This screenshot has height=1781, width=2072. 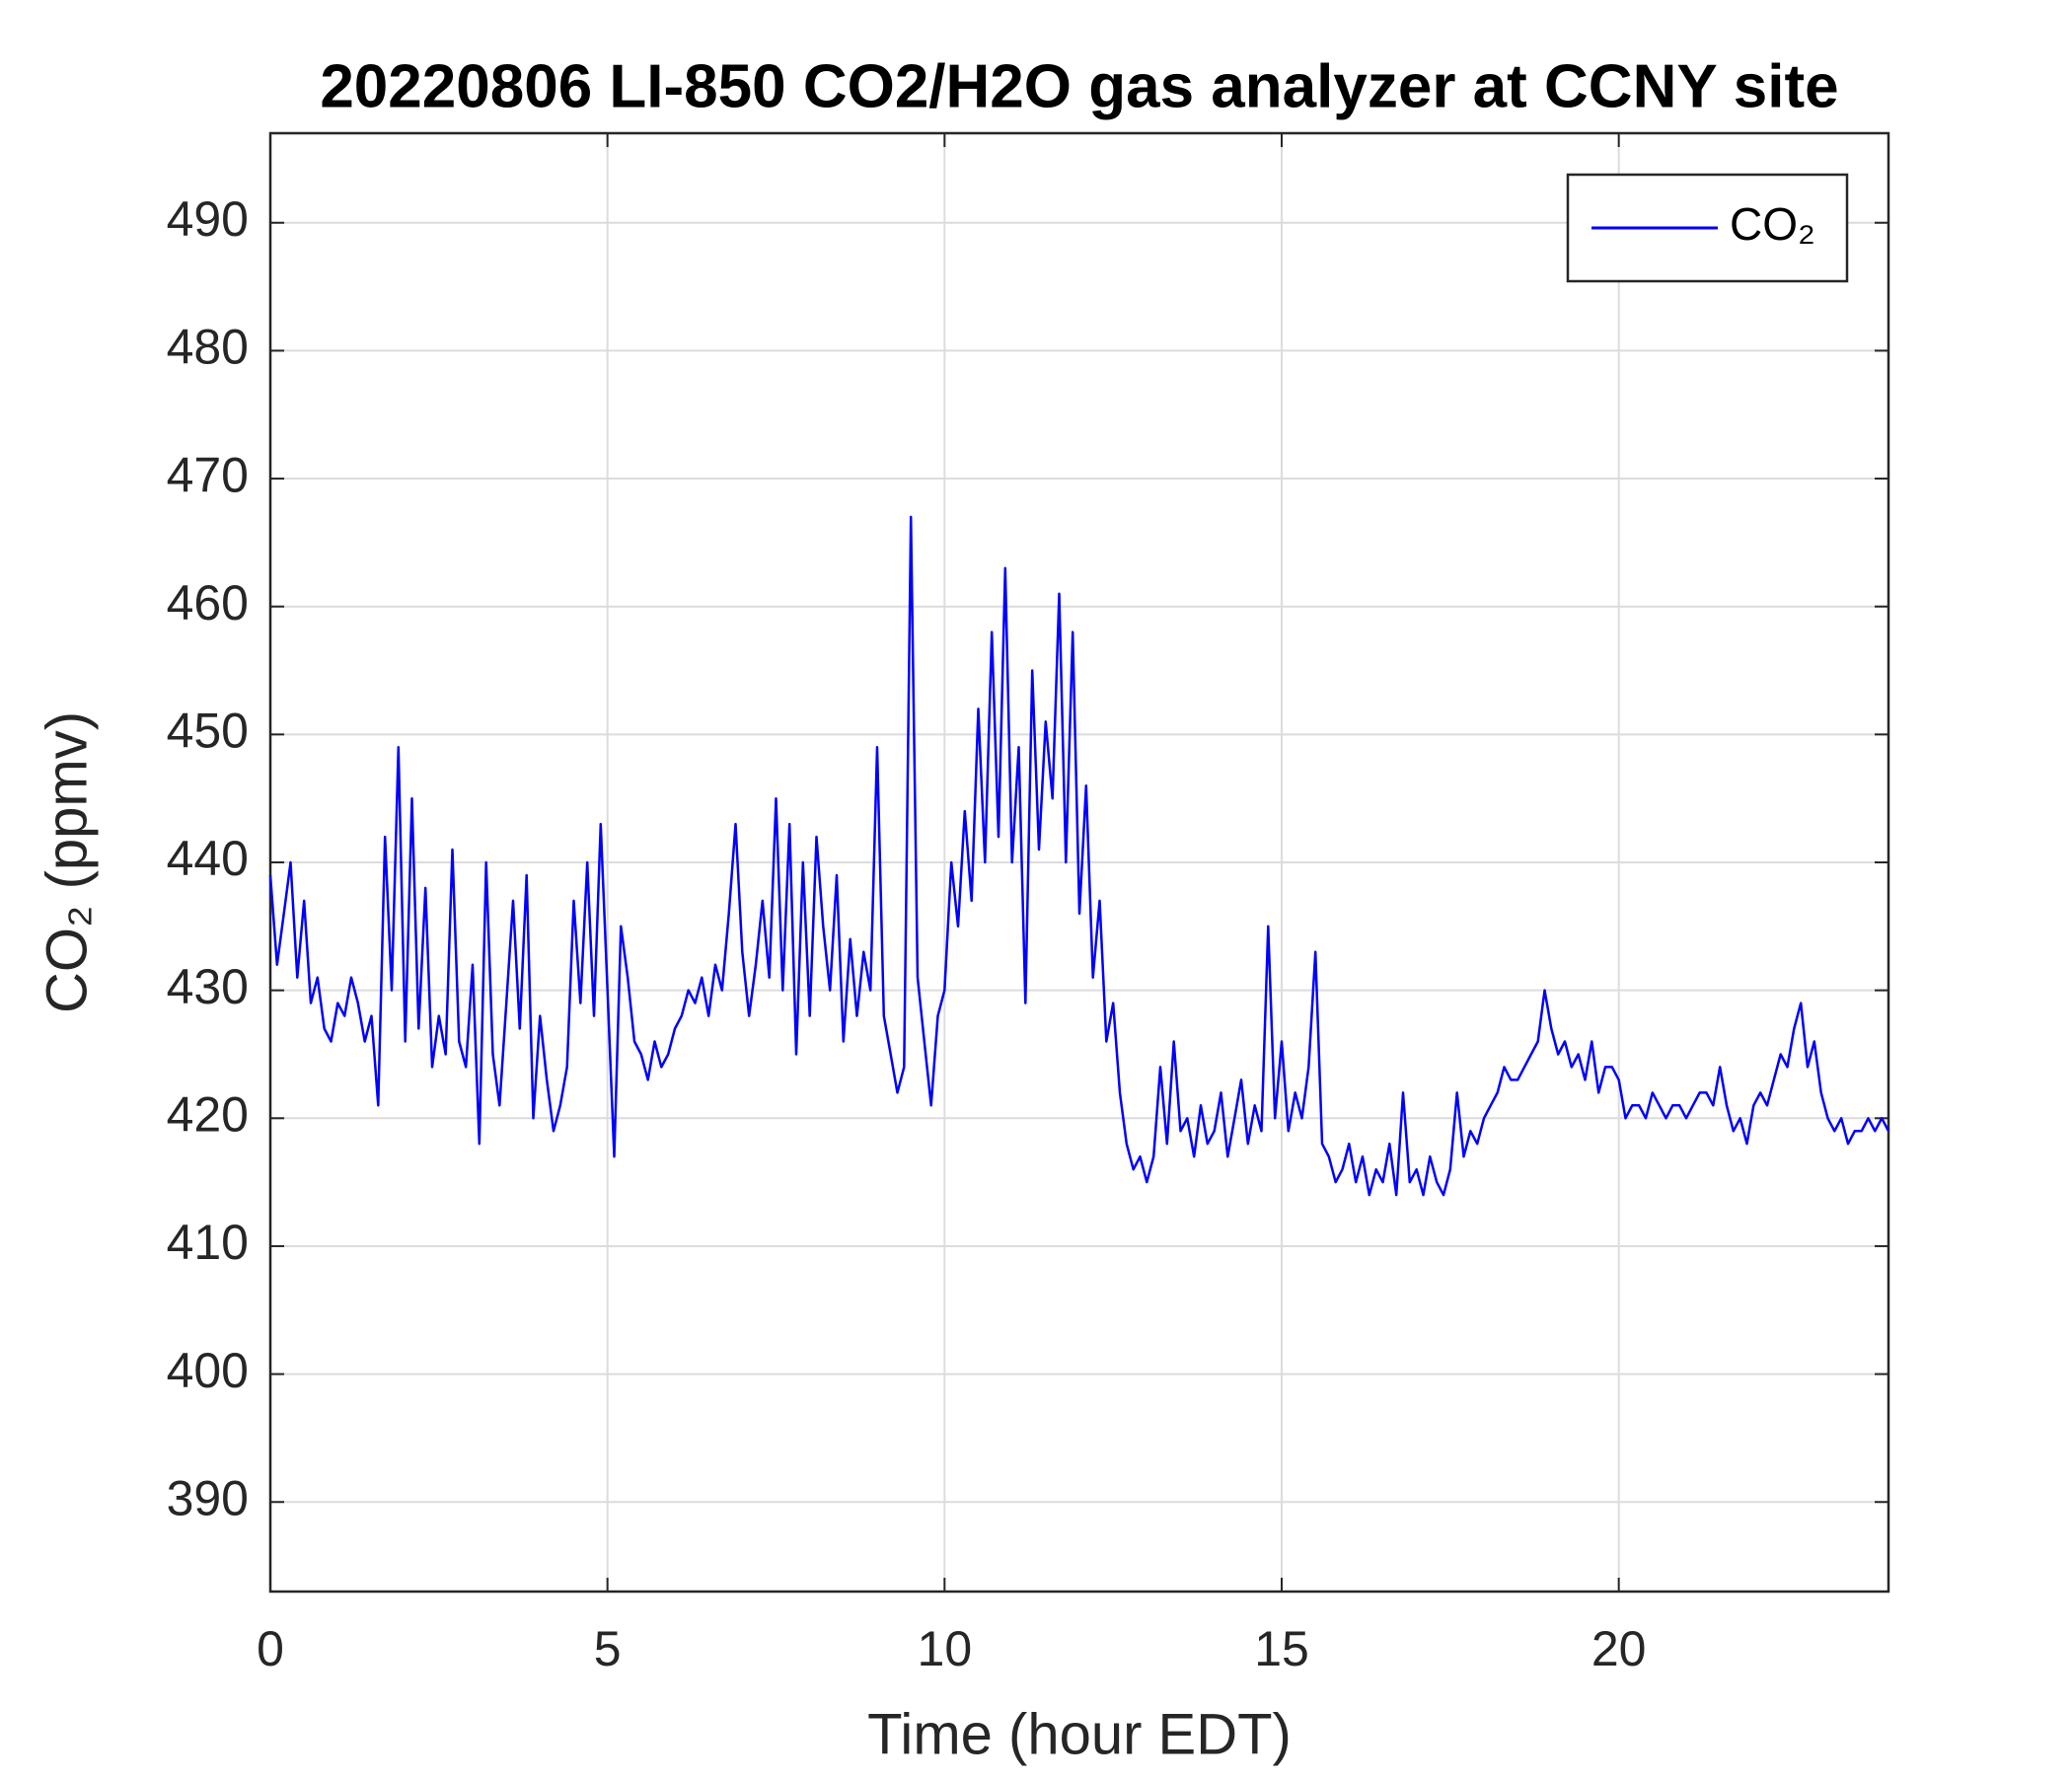 I want to click on x-tick-label: 5, so click(x=608, y=1648).